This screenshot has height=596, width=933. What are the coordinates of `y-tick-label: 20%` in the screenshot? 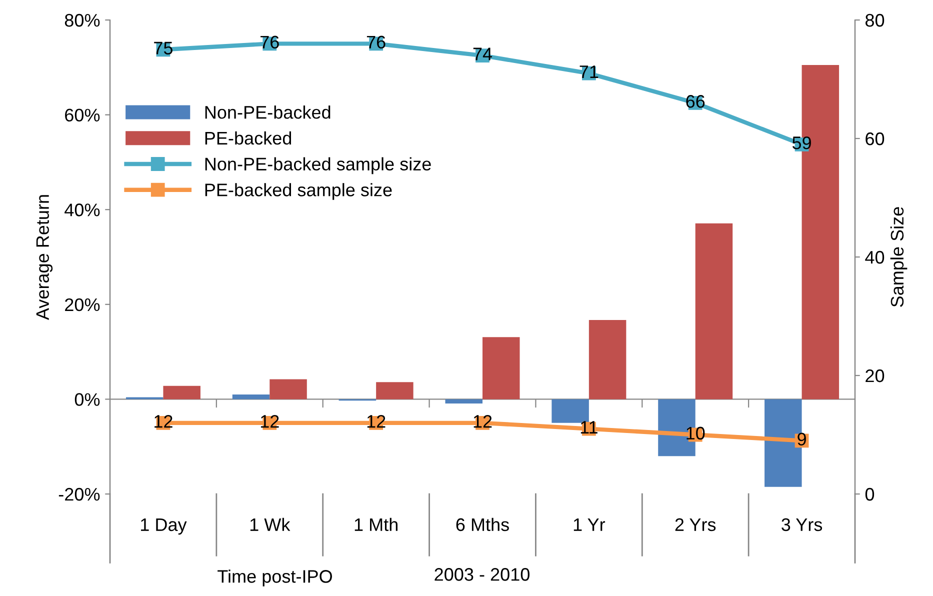 It's located at (82, 305).